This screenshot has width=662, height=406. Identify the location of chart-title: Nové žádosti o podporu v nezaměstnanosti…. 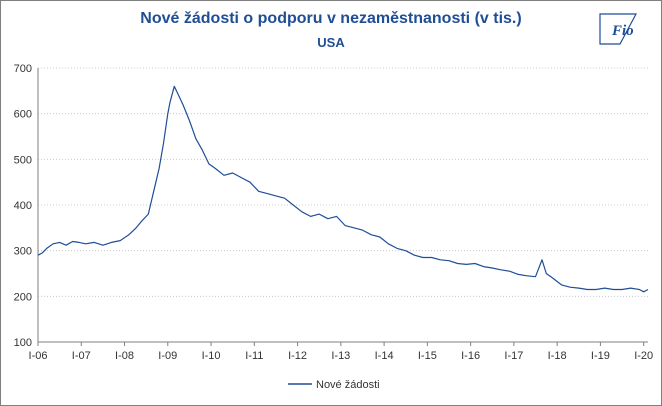
(331, 18).